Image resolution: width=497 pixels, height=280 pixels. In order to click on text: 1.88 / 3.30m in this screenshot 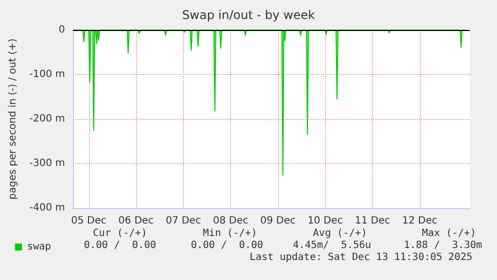, I will do `click(443, 246)`.